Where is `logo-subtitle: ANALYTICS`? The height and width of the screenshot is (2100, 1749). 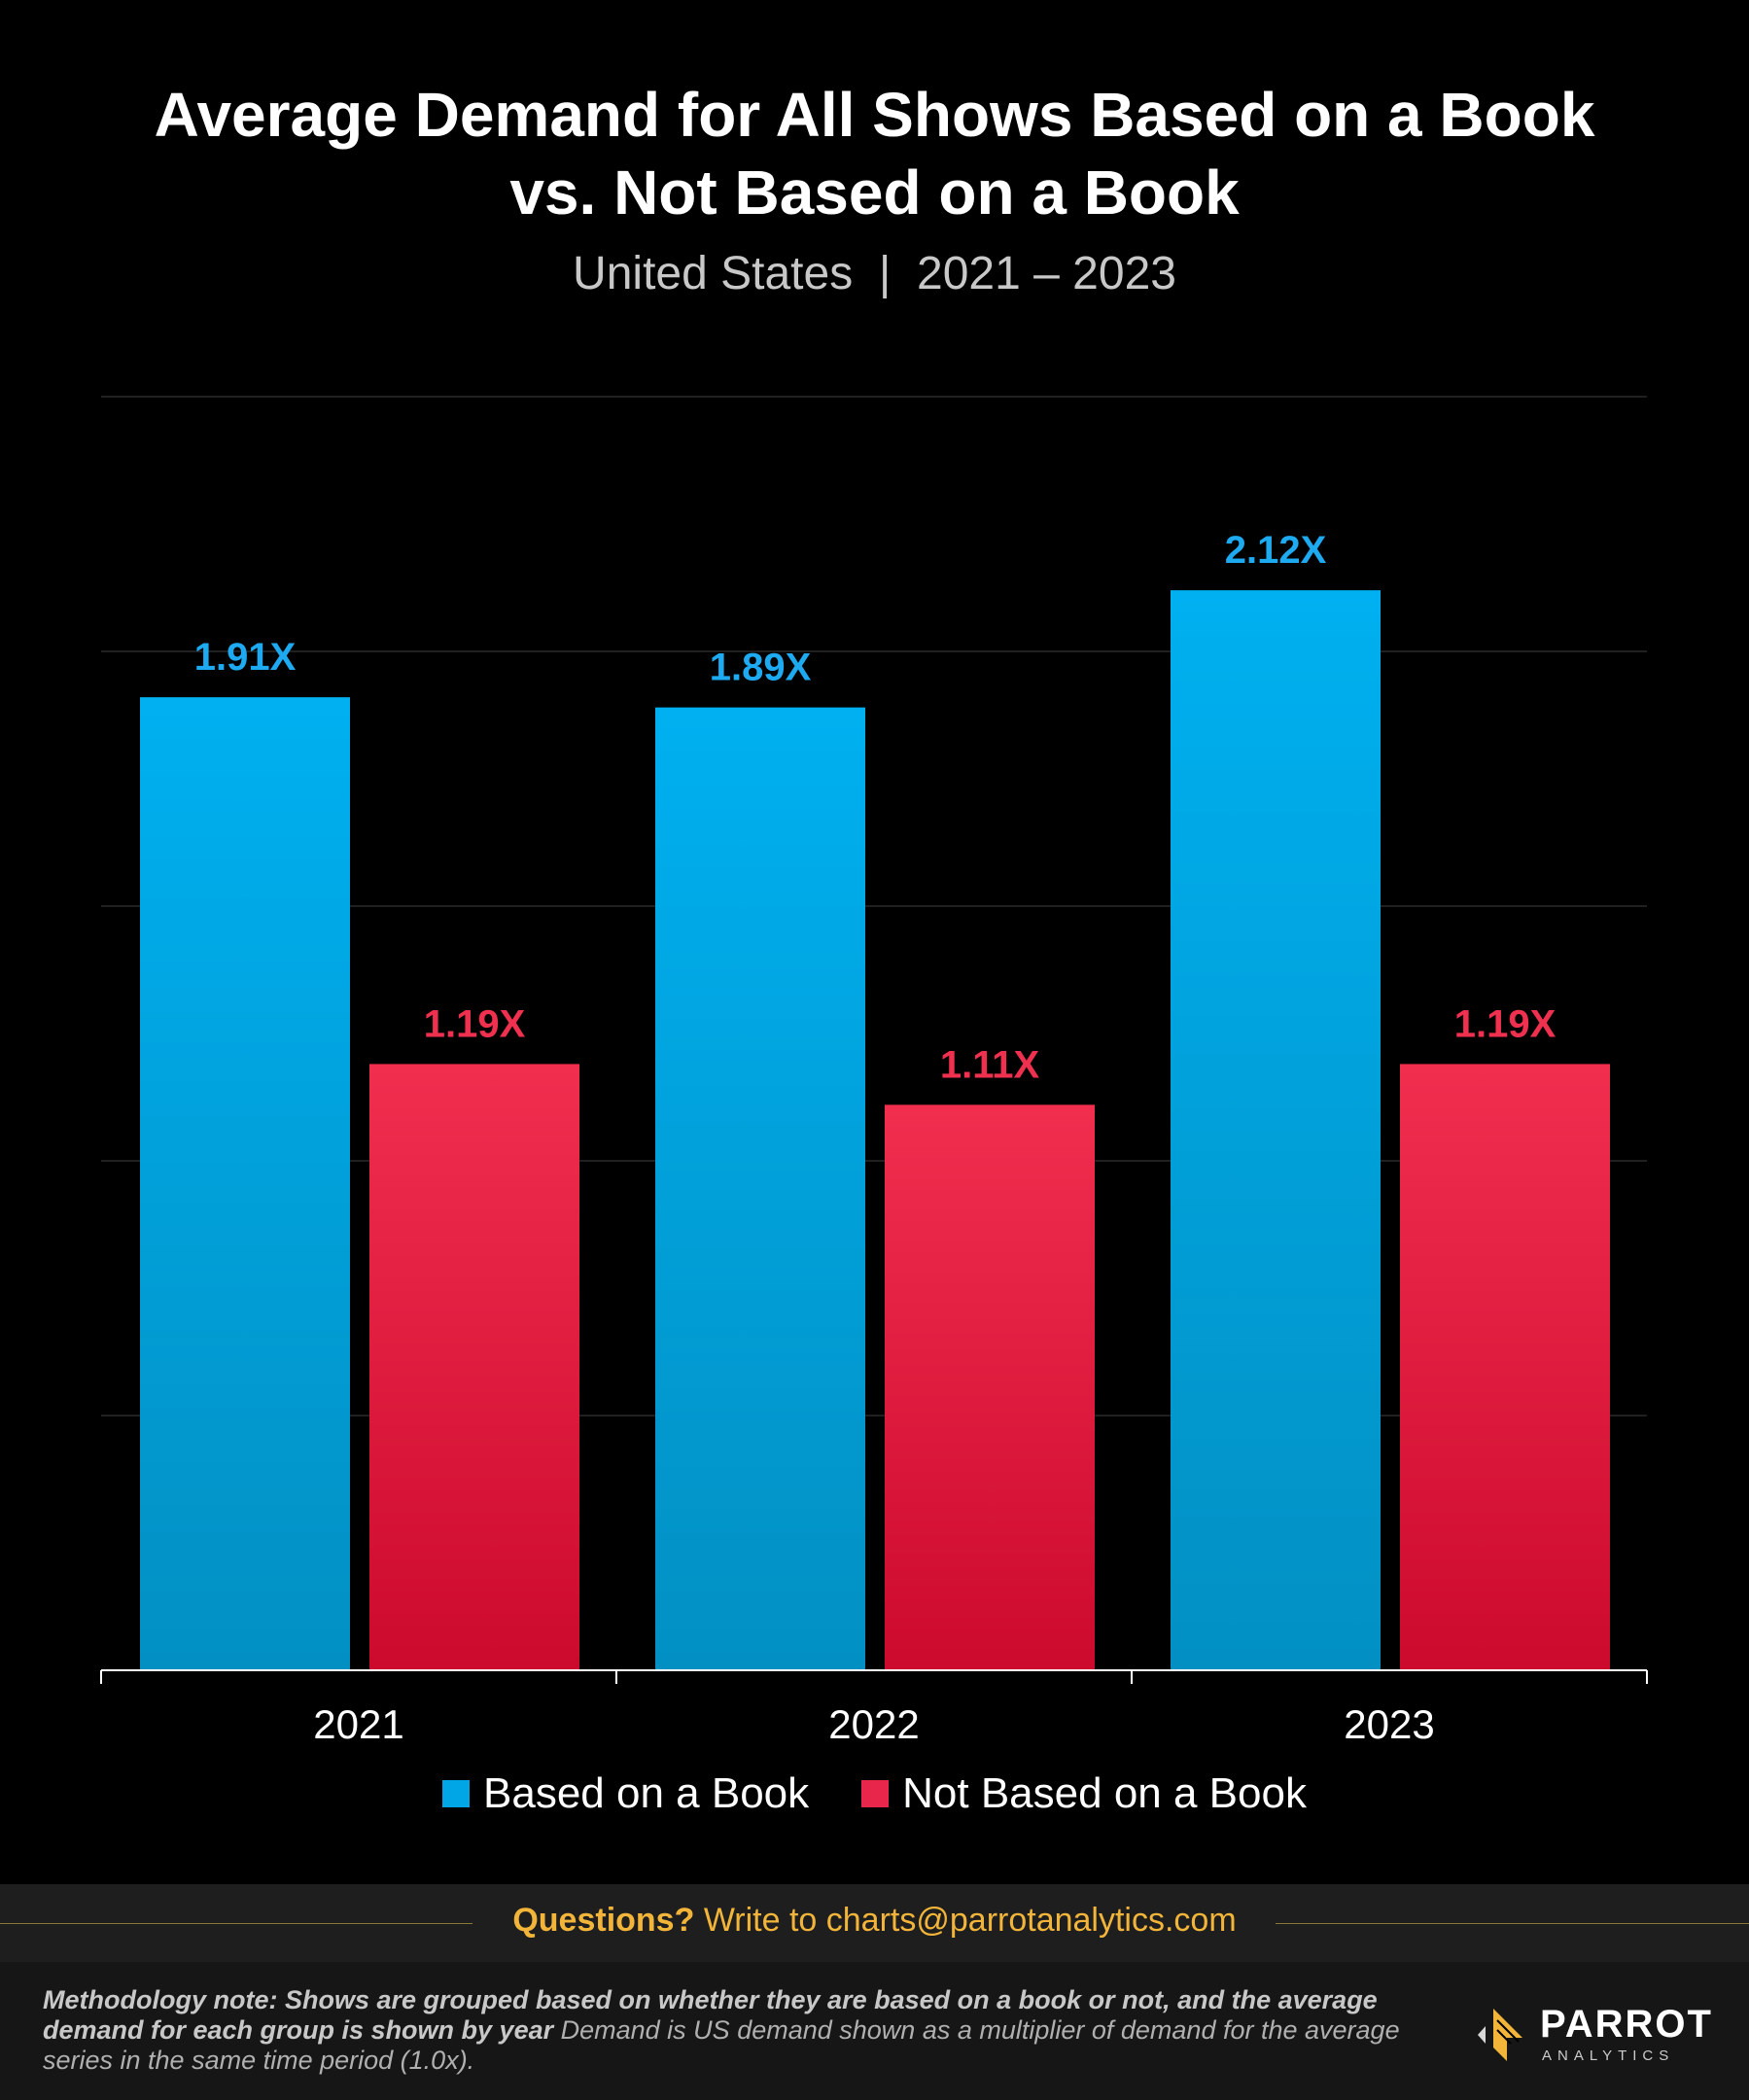
logo-subtitle: ANALYTICS is located at coordinates (1608, 2056).